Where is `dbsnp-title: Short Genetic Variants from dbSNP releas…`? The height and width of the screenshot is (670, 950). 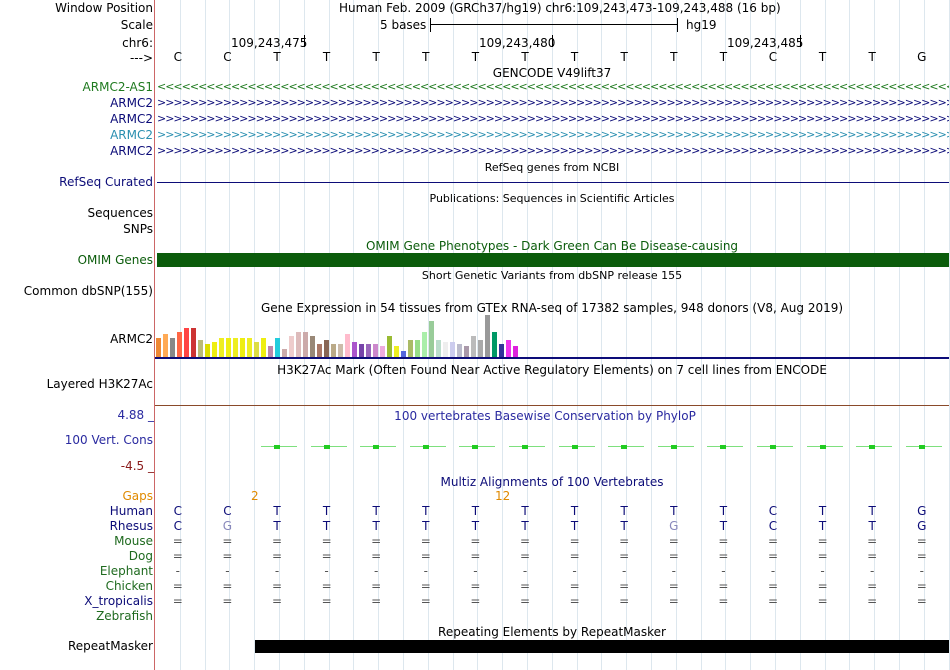
dbsnp-title: Short Genetic Variants from dbSNP releas… is located at coordinates (552, 275).